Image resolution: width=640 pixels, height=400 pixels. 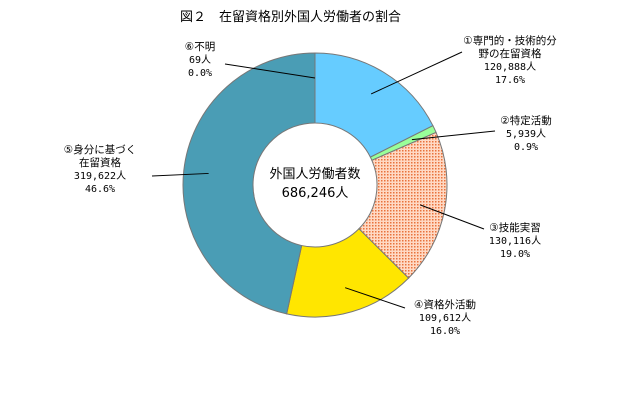 I want to click on leader-line-s1, so click(x=416, y=73).